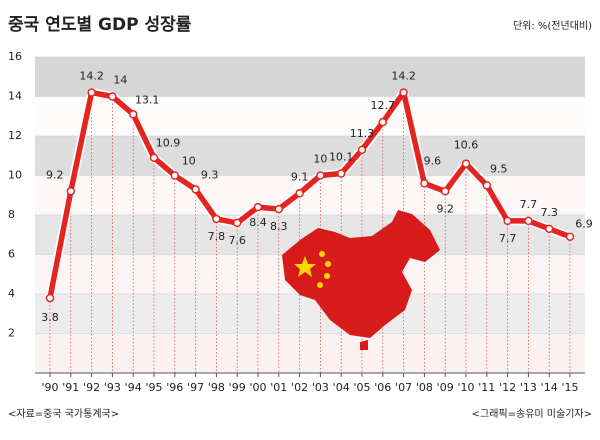  I want to click on x-tick-label: '99, so click(237, 387).